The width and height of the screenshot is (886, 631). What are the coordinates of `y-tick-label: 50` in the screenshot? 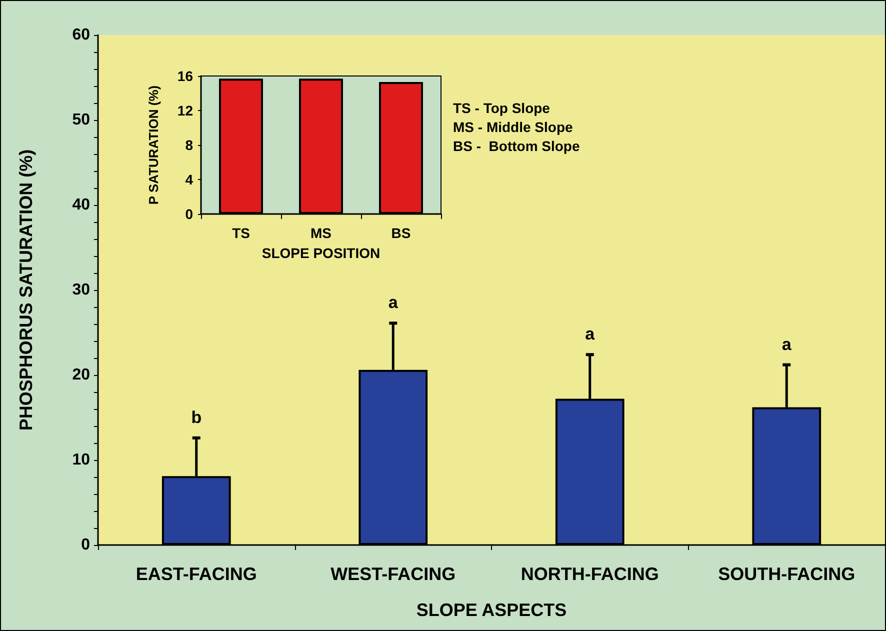 It's located at (81, 120).